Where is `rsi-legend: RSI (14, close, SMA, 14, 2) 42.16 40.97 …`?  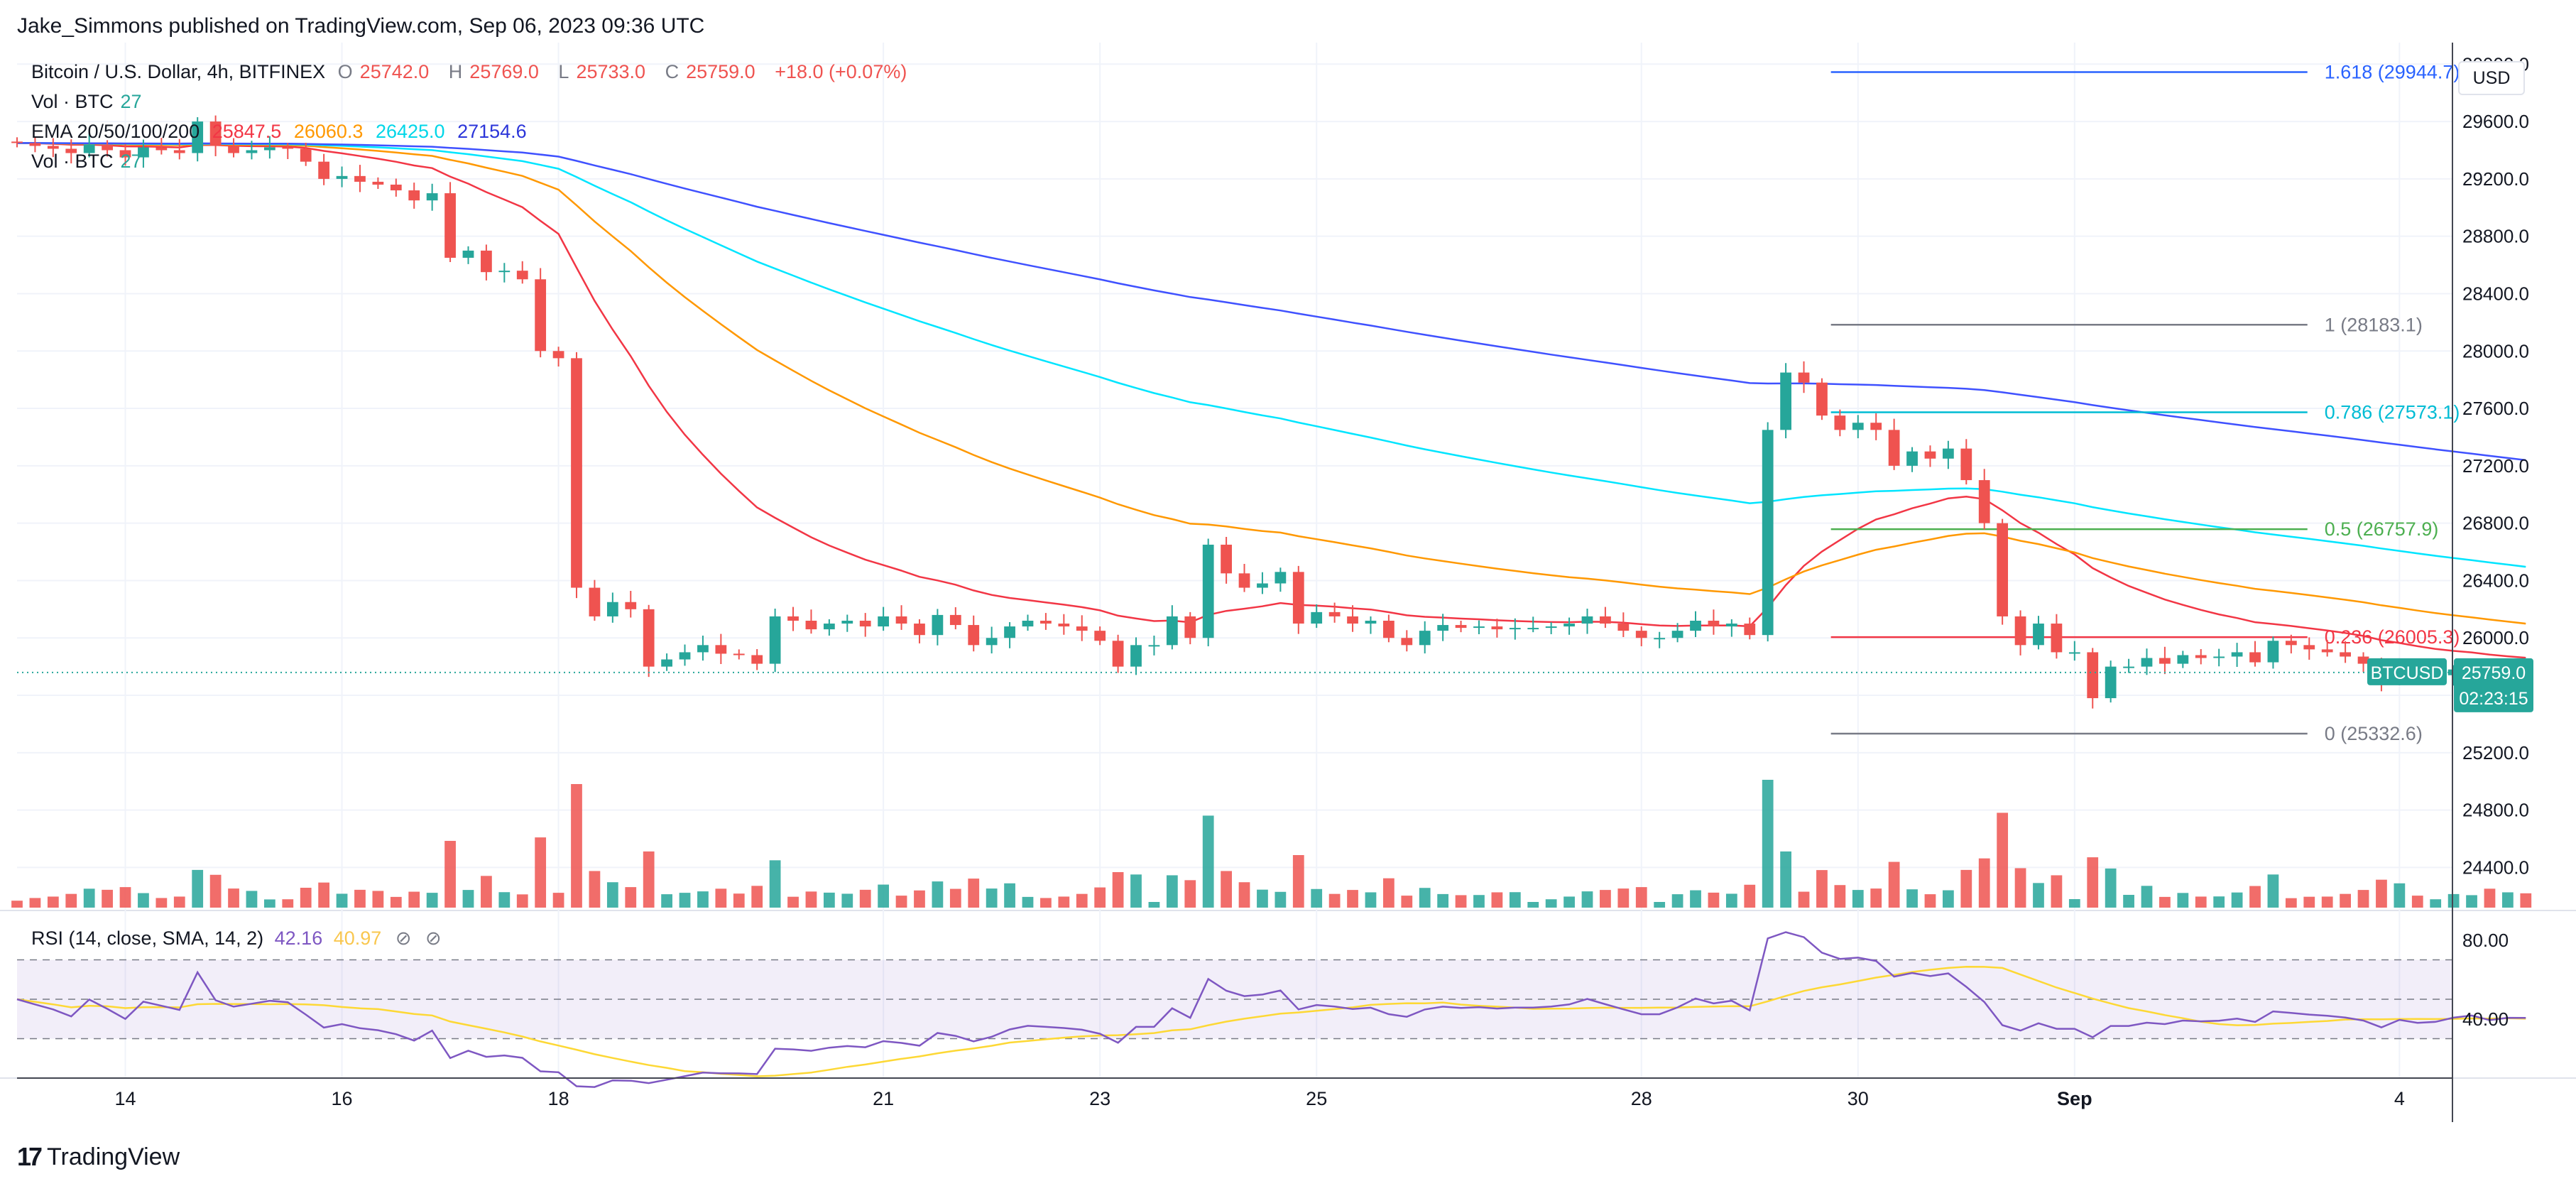 rsi-legend: RSI (14, close, SMA, 14, 2) 42.16 40.97 … is located at coordinates (236, 939).